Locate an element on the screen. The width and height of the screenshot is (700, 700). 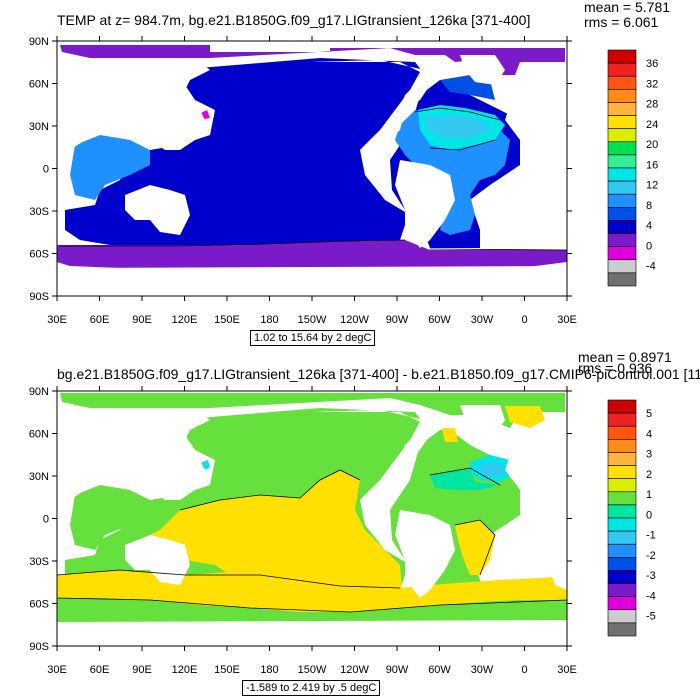
rms-value: rms = 6.061 is located at coordinates (621, 22).